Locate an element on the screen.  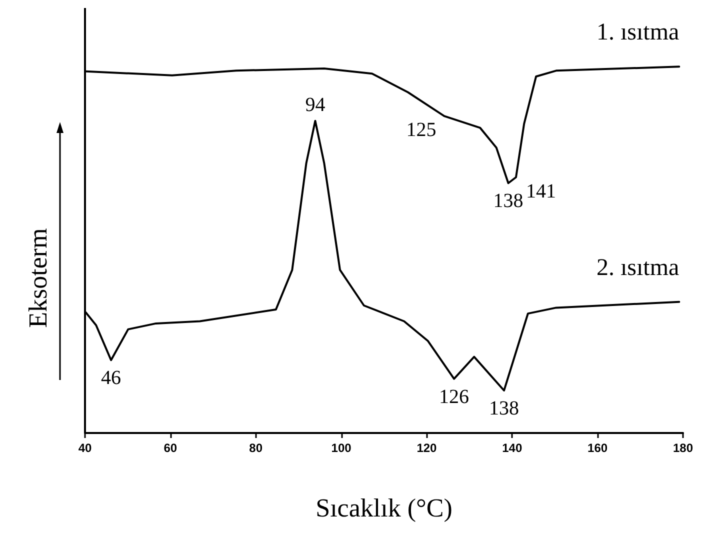
annotation: 46 is located at coordinates (111, 378).